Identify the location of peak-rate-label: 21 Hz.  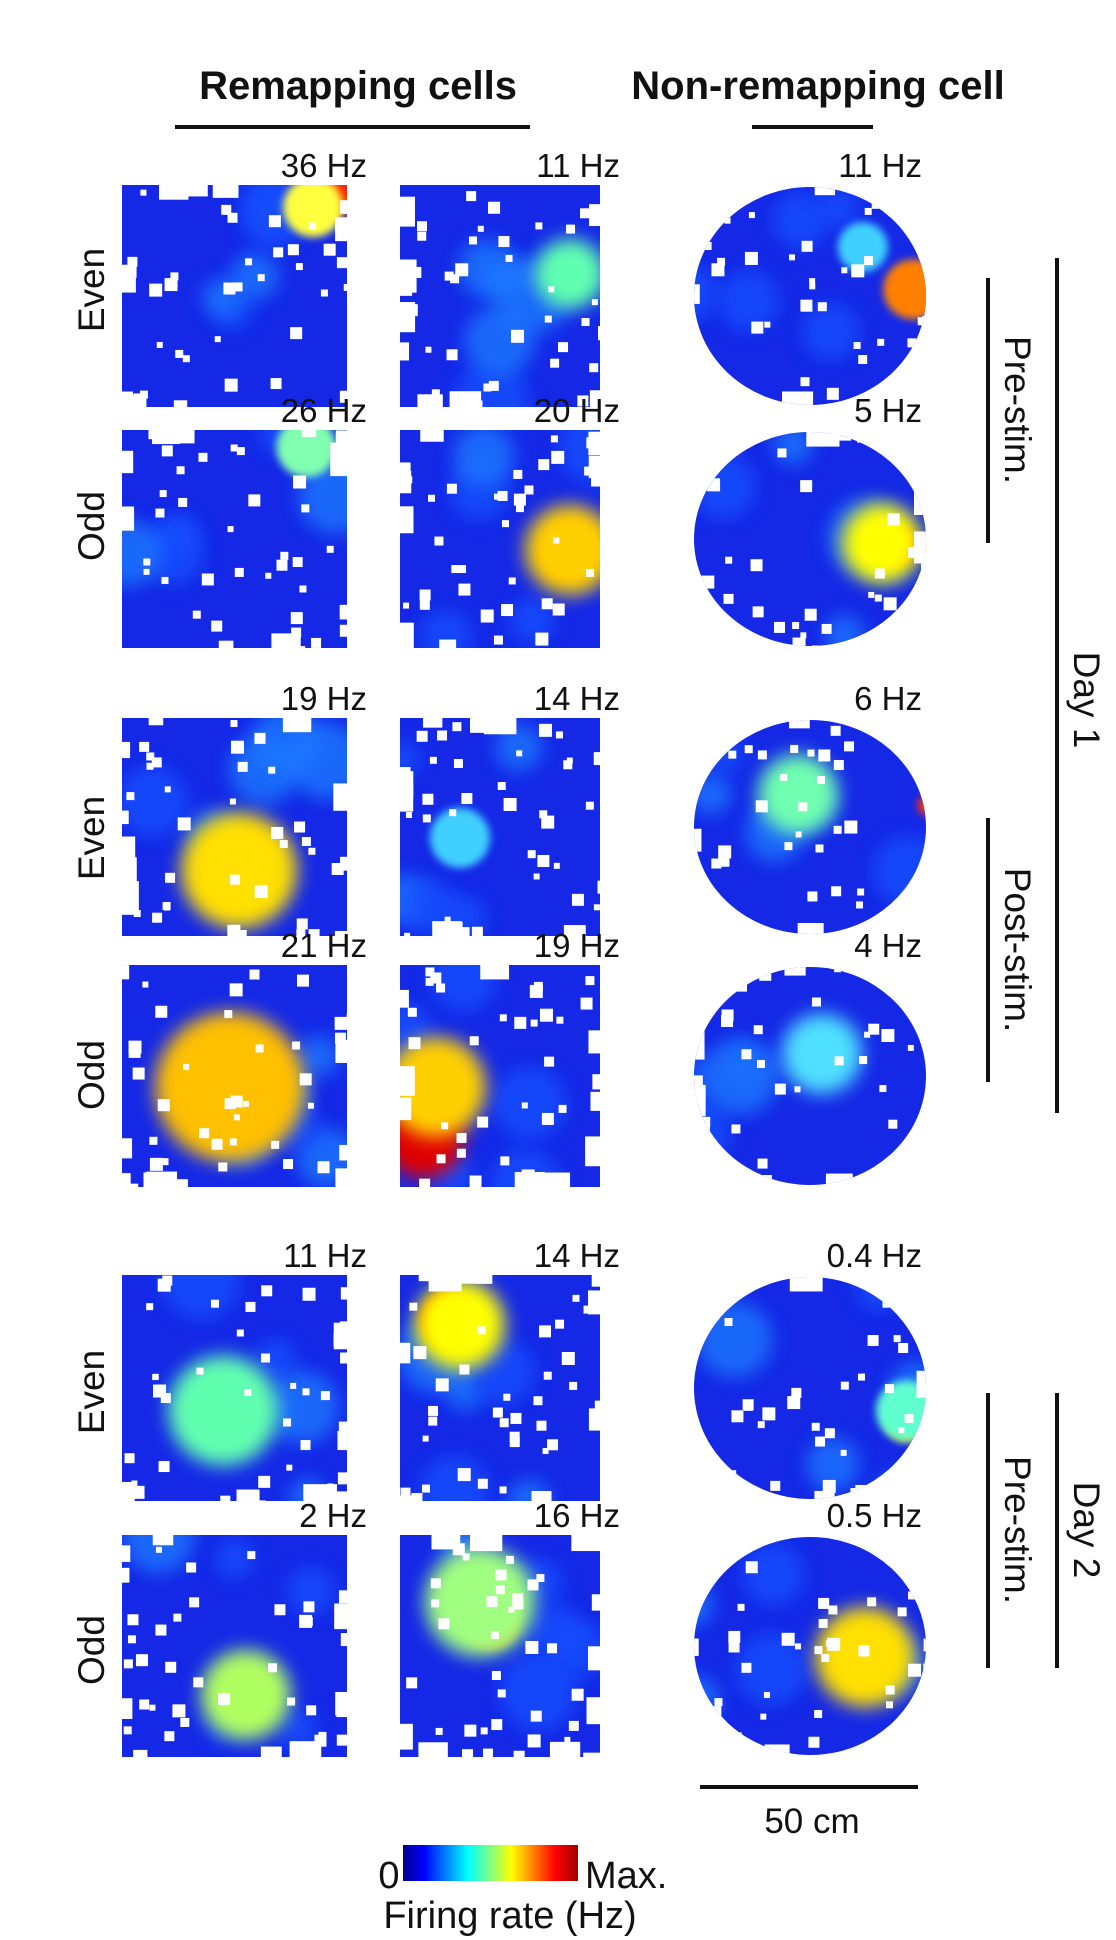
(324, 945).